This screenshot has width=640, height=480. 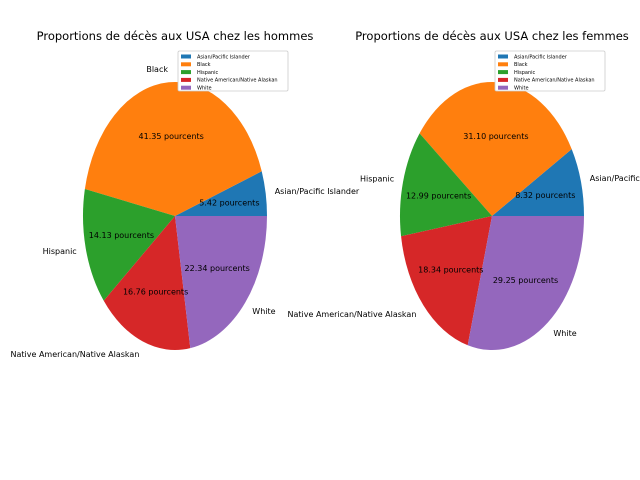 What do you see at coordinates (217, 268) in the screenshot?
I see `value-label-white: 22.34 pourcents` at bounding box center [217, 268].